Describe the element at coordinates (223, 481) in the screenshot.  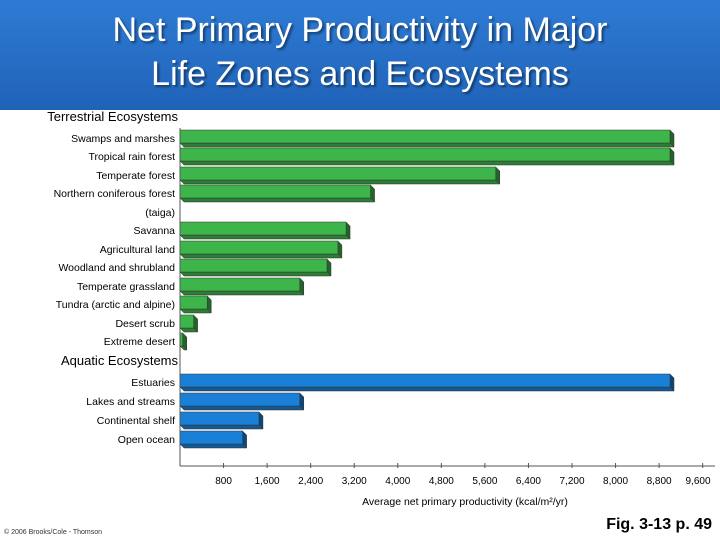
I see `x-tick-label-0: 800` at that location.